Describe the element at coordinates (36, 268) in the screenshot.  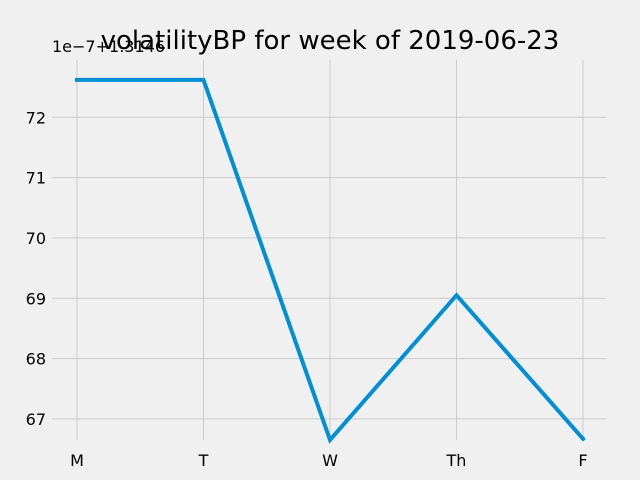
I see `y-tick-labels: 67 68 69 70 71 72` at that location.